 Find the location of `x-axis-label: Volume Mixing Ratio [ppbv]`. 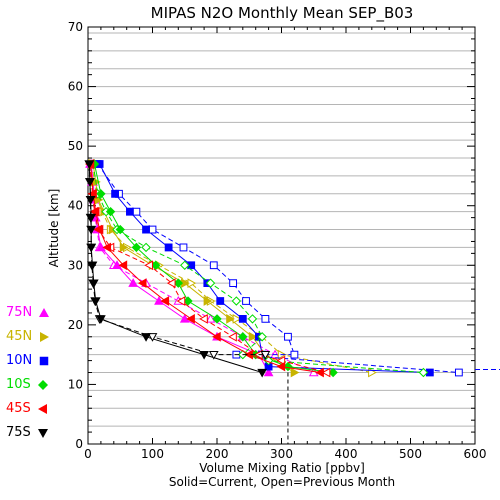

x-axis-label: Volume Mixing Ratio [ppbv] is located at coordinates (282, 468).